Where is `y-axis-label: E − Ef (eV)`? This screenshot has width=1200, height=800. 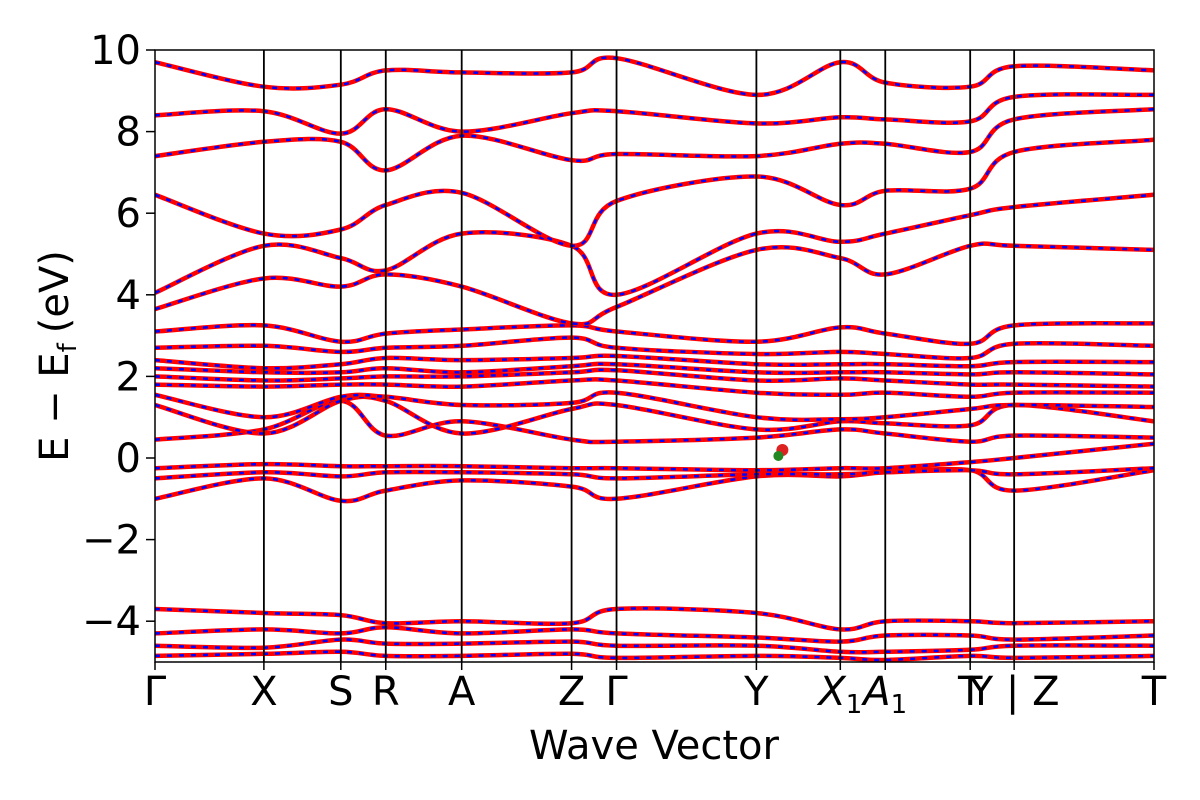
y-axis-label: E − Ef (eV) is located at coordinates (57, 356).